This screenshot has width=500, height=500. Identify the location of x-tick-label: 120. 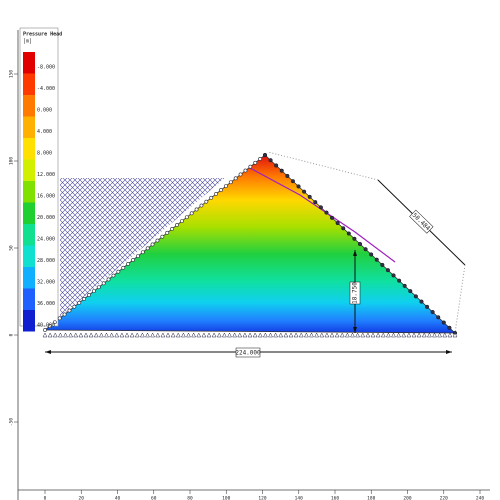
(262, 498).